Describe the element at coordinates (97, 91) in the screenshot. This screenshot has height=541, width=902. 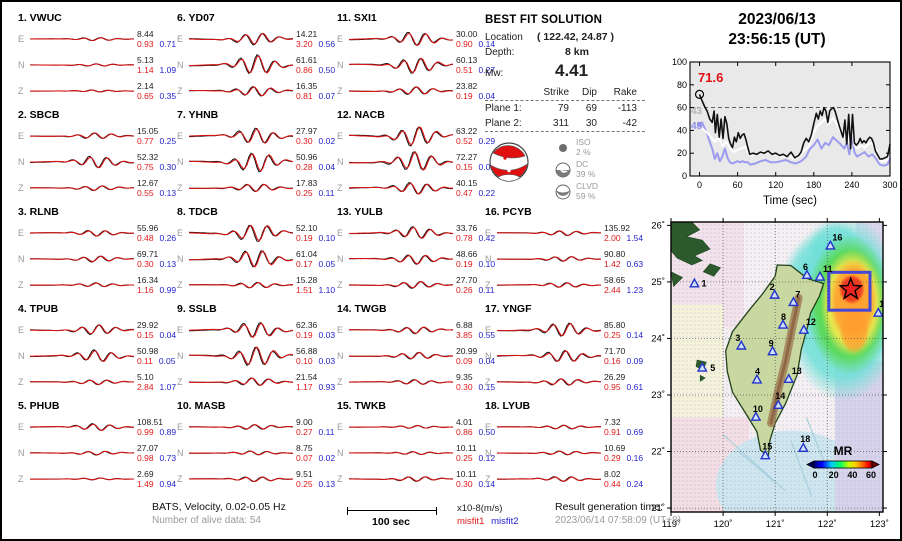
I see `waveform-row: Z 2.14 0.65 0.35` at that location.